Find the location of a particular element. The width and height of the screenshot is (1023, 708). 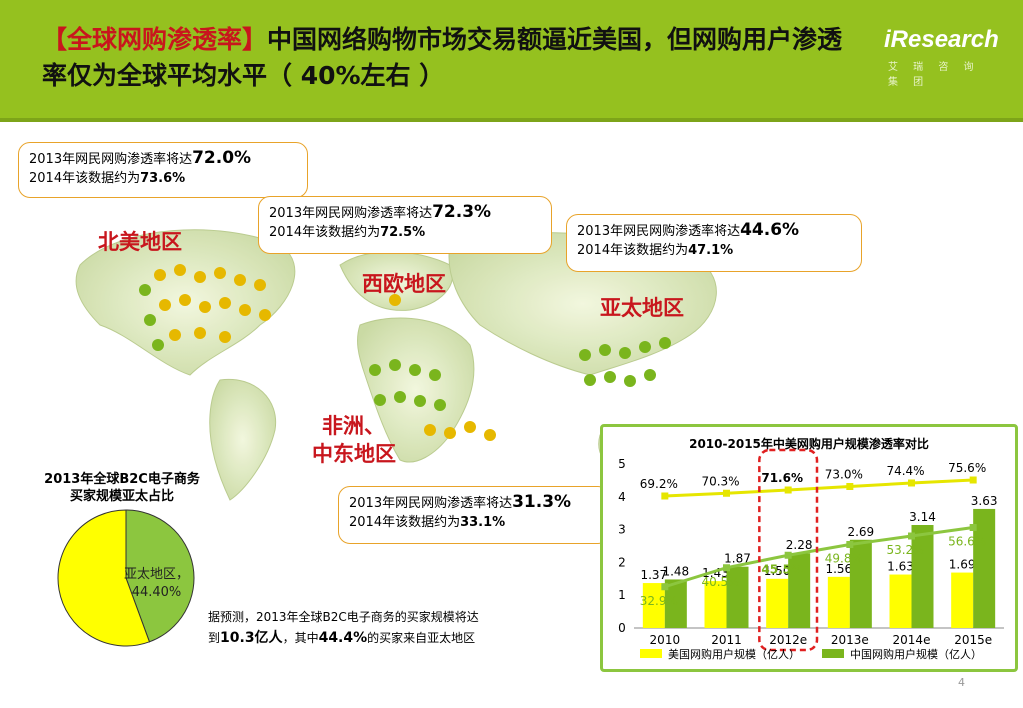

region-north-america: 北美地区 is located at coordinates (140, 242).